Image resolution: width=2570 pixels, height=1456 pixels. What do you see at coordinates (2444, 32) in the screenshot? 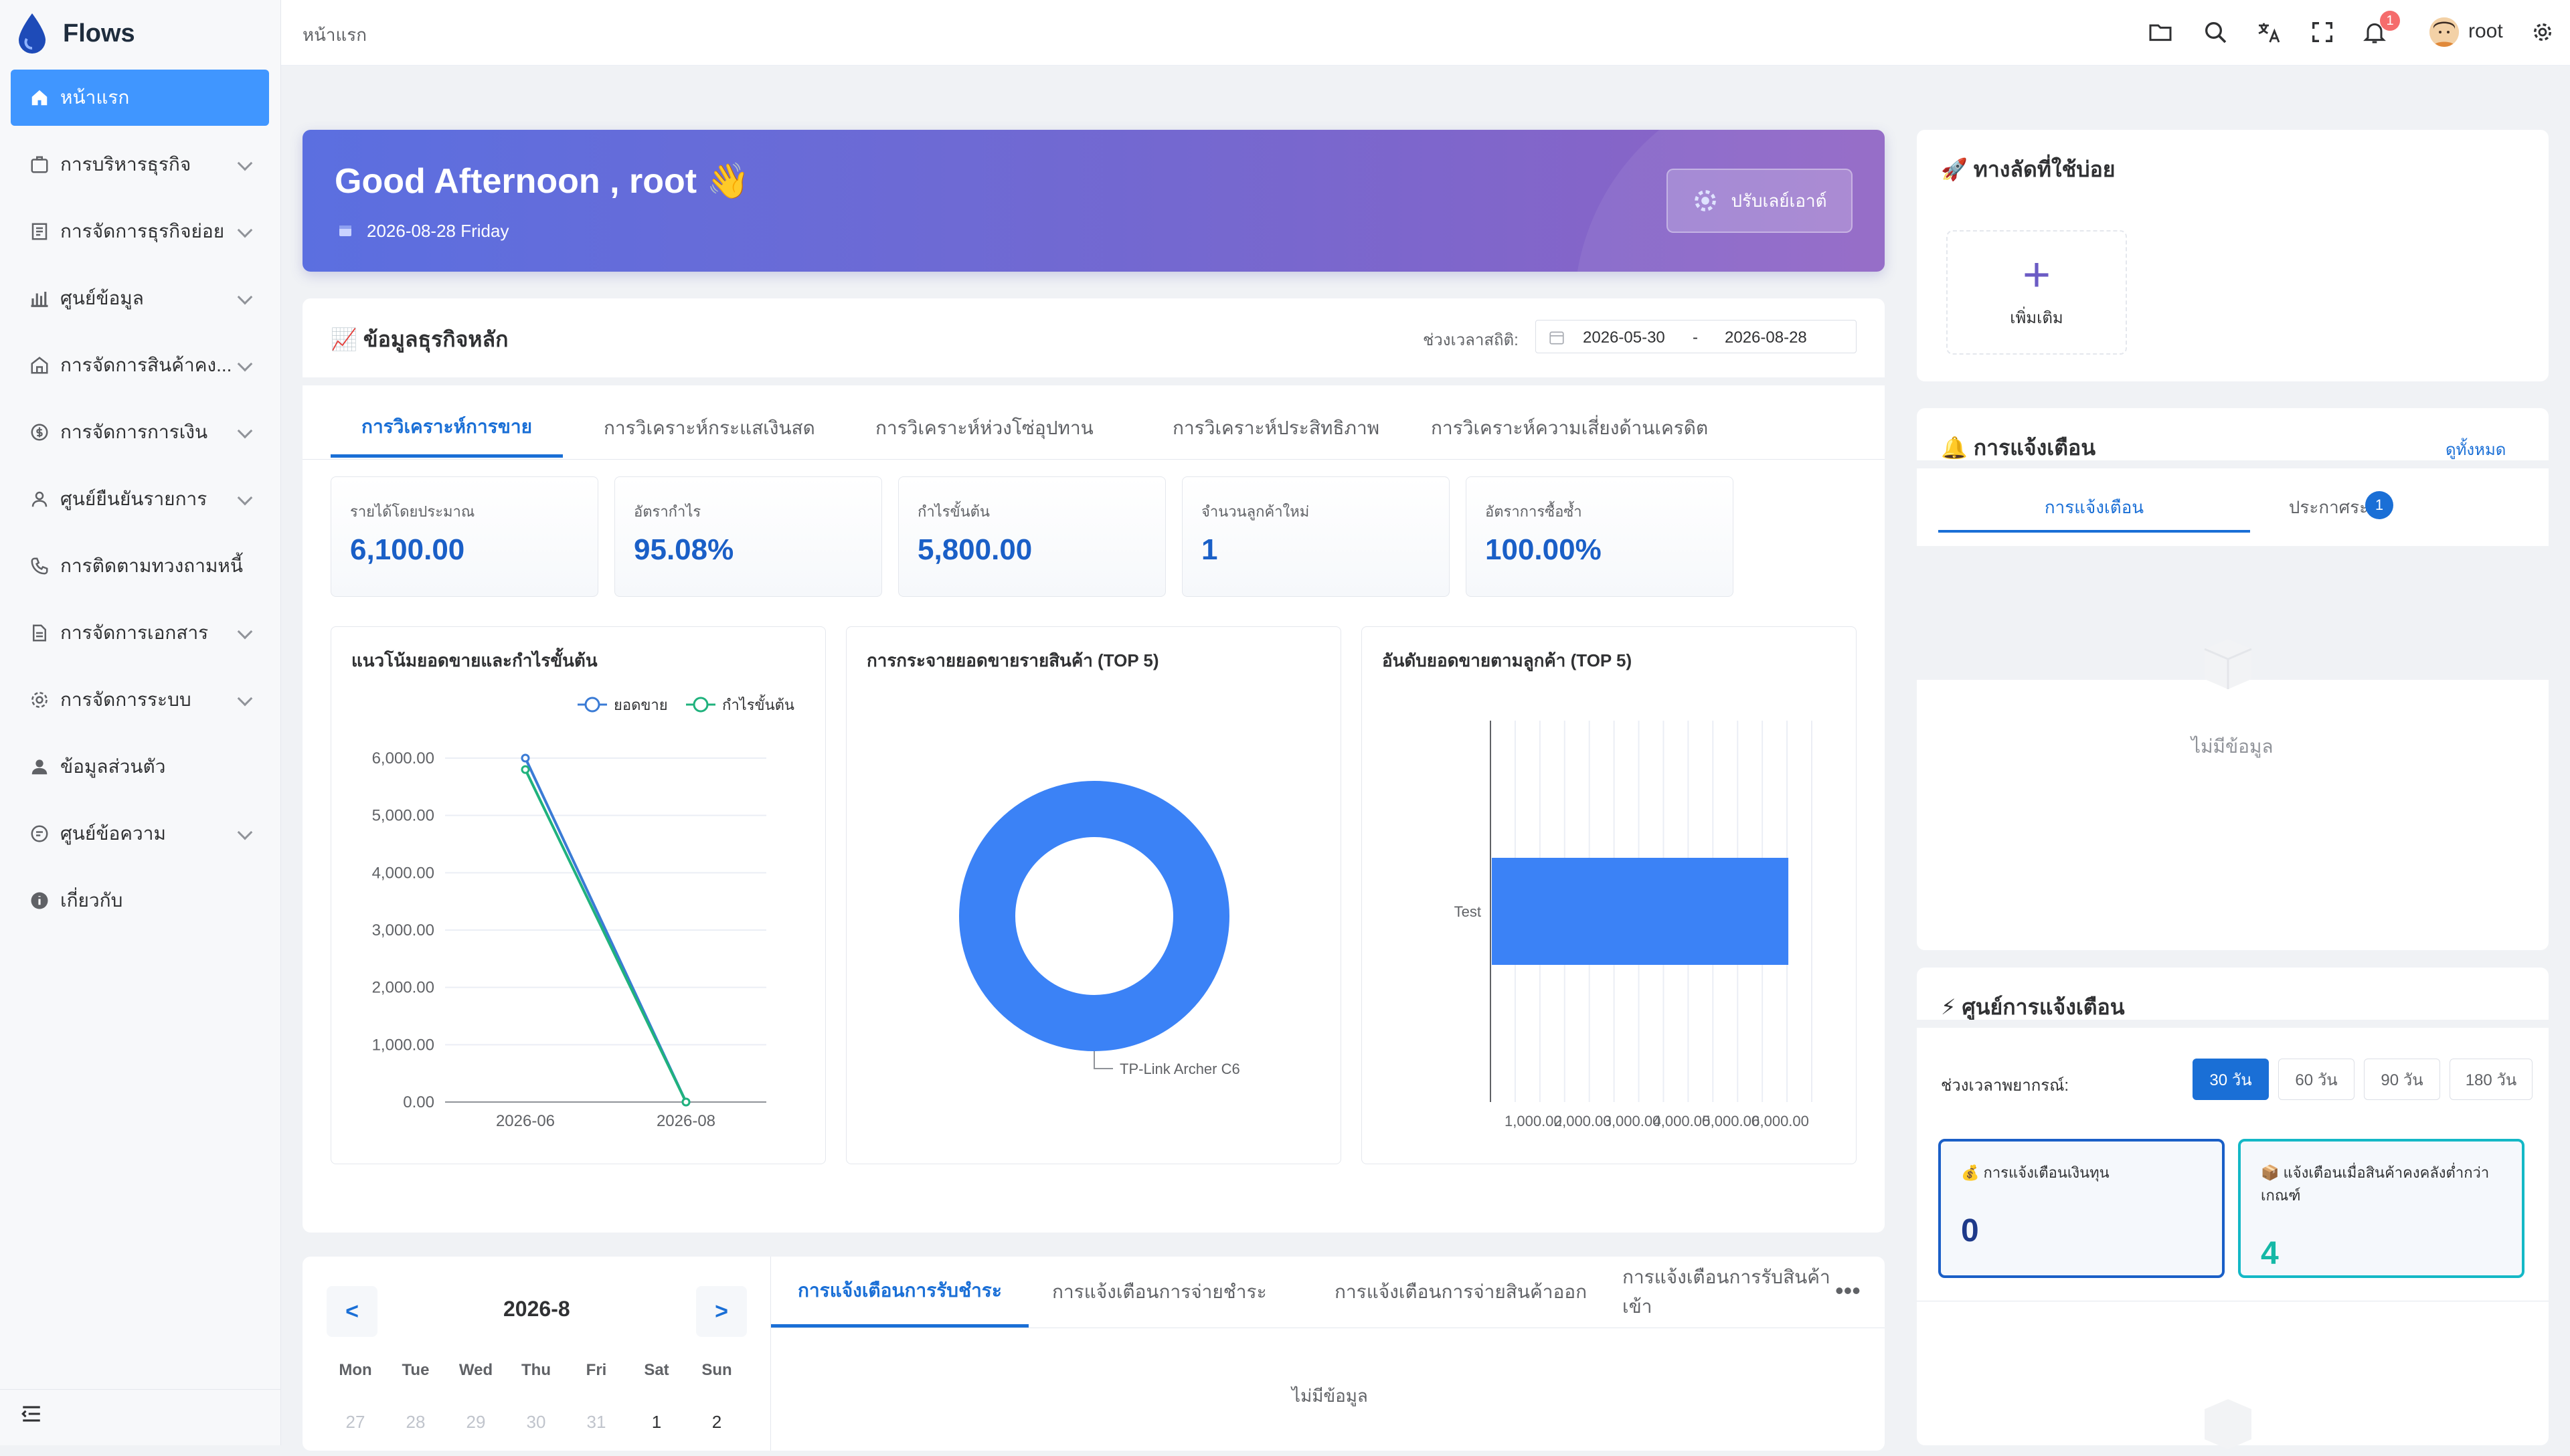
I see `avatar` at bounding box center [2444, 32].